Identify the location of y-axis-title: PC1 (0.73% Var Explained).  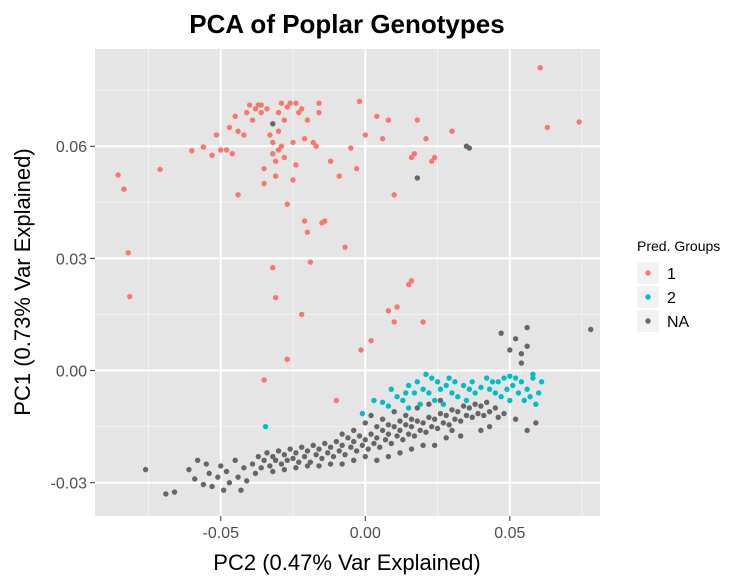
(22, 281).